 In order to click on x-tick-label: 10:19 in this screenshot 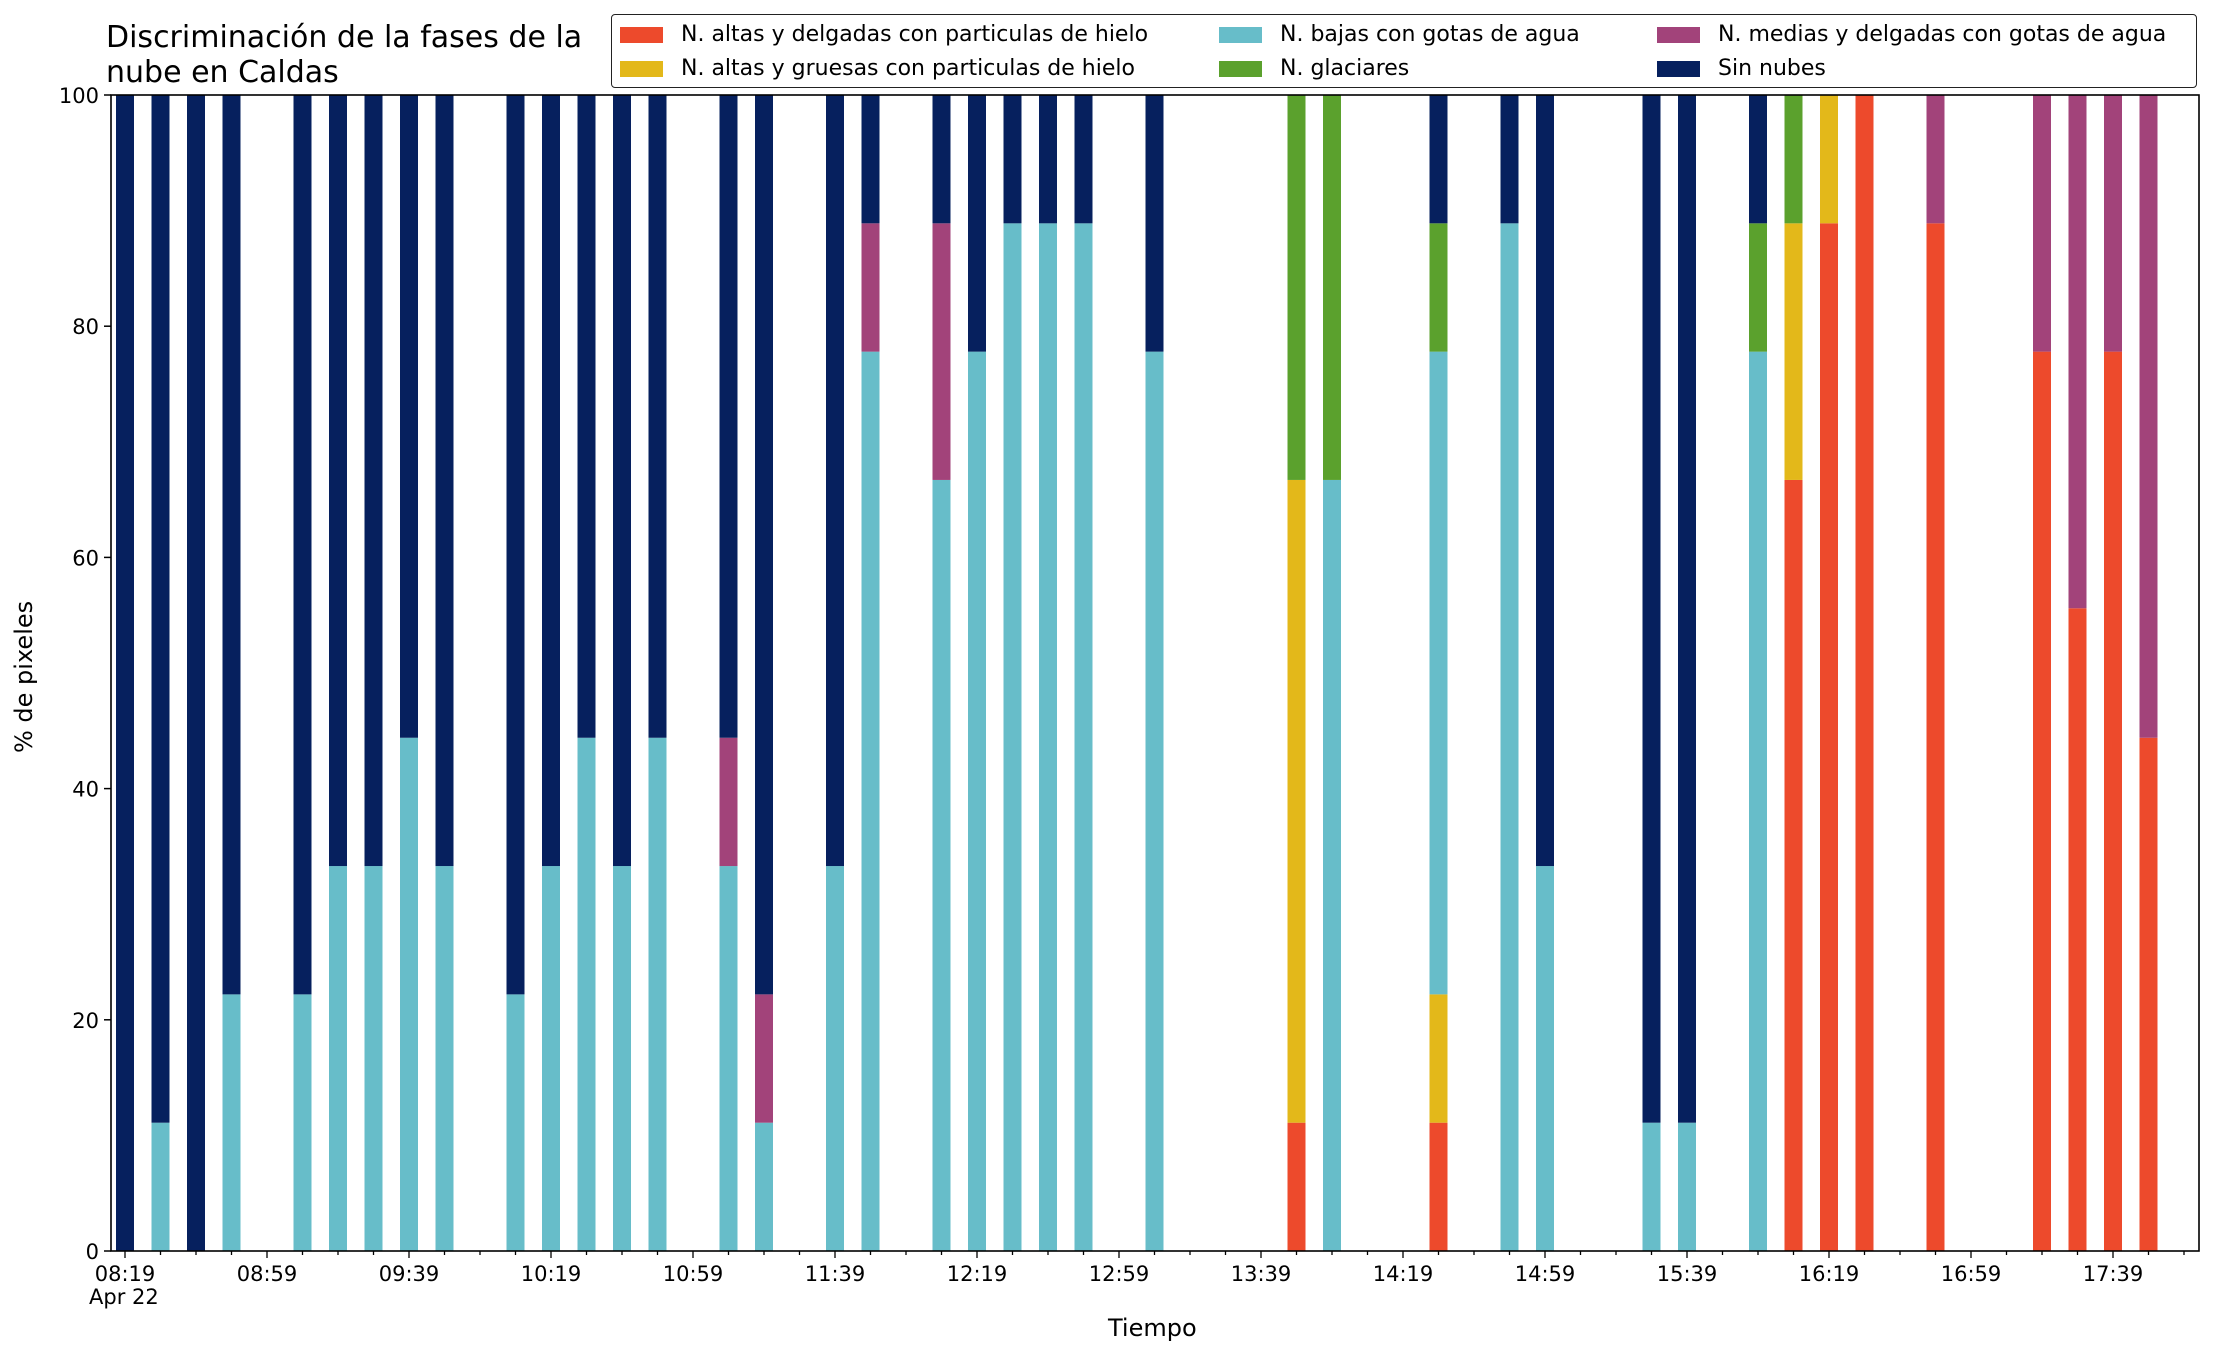, I will do `click(551, 1274)`.